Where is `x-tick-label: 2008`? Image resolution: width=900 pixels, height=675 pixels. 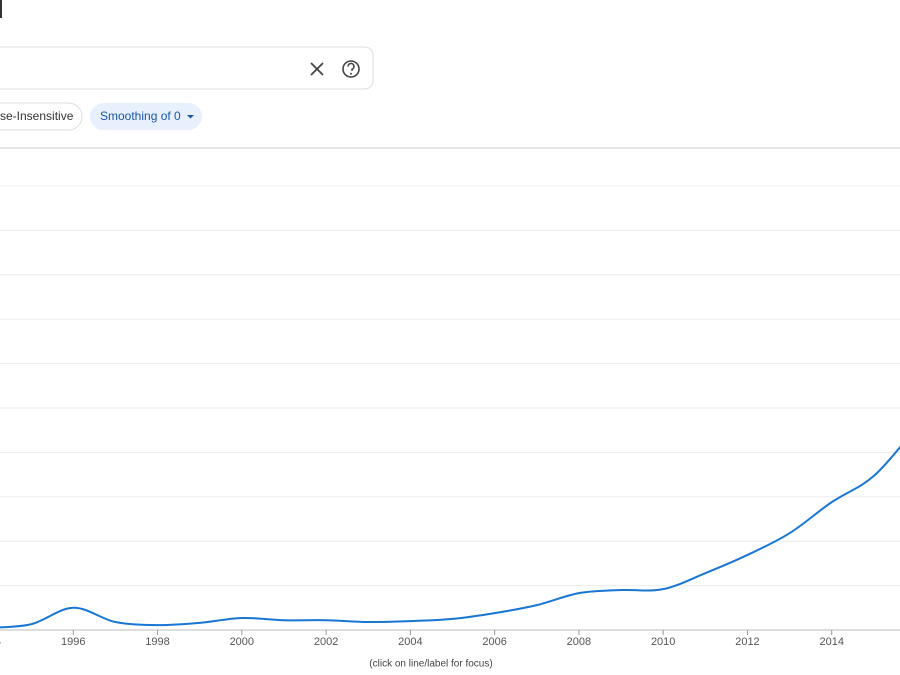 x-tick-label: 2008 is located at coordinates (579, 642).